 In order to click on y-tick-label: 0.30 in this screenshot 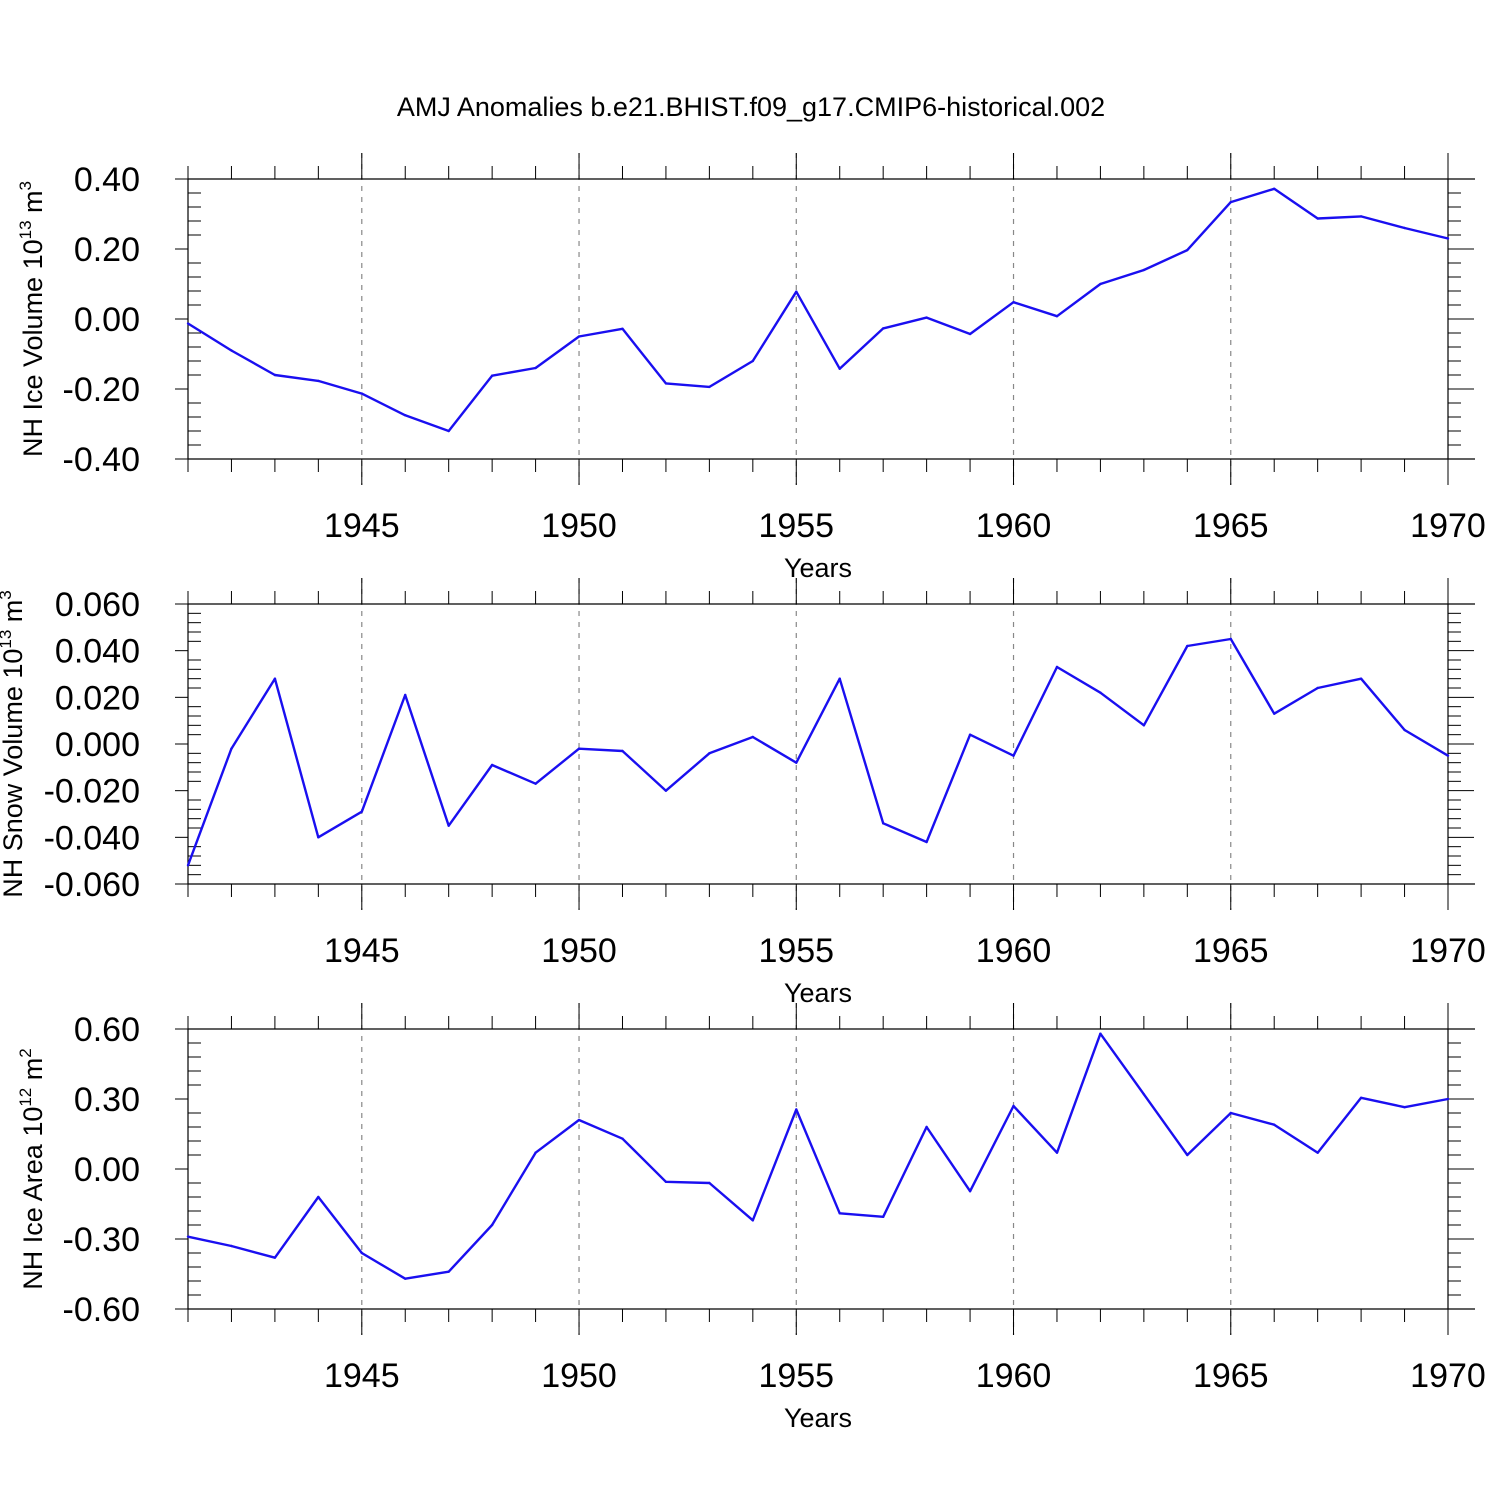, I will do `click(107, 1100)`.